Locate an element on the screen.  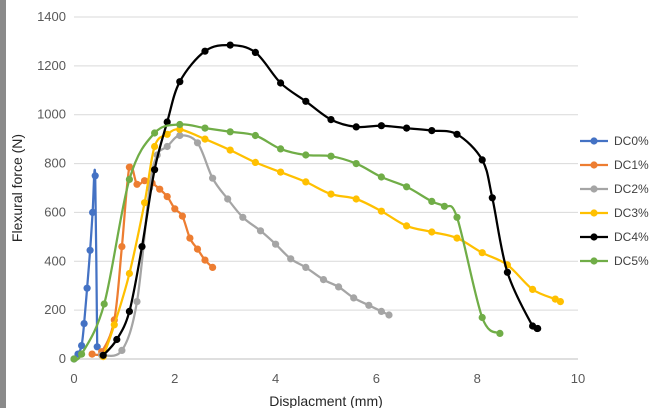
x-axis-title: Displacment (mm) is located at coordinates (326, 400).